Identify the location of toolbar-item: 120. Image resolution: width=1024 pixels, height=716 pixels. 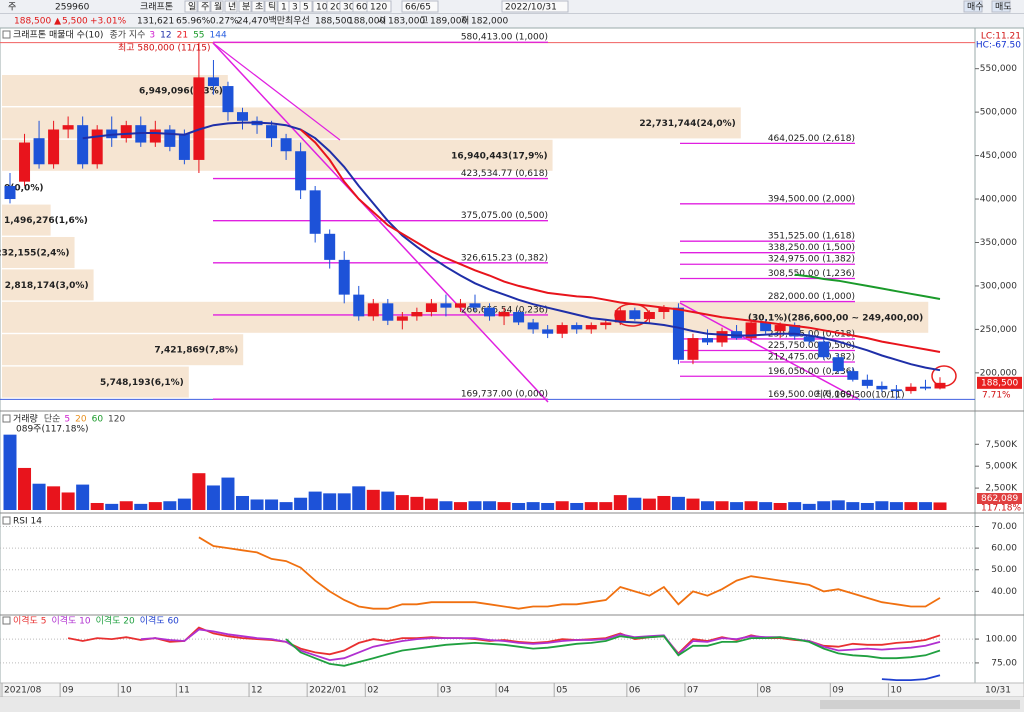
(378, 8).